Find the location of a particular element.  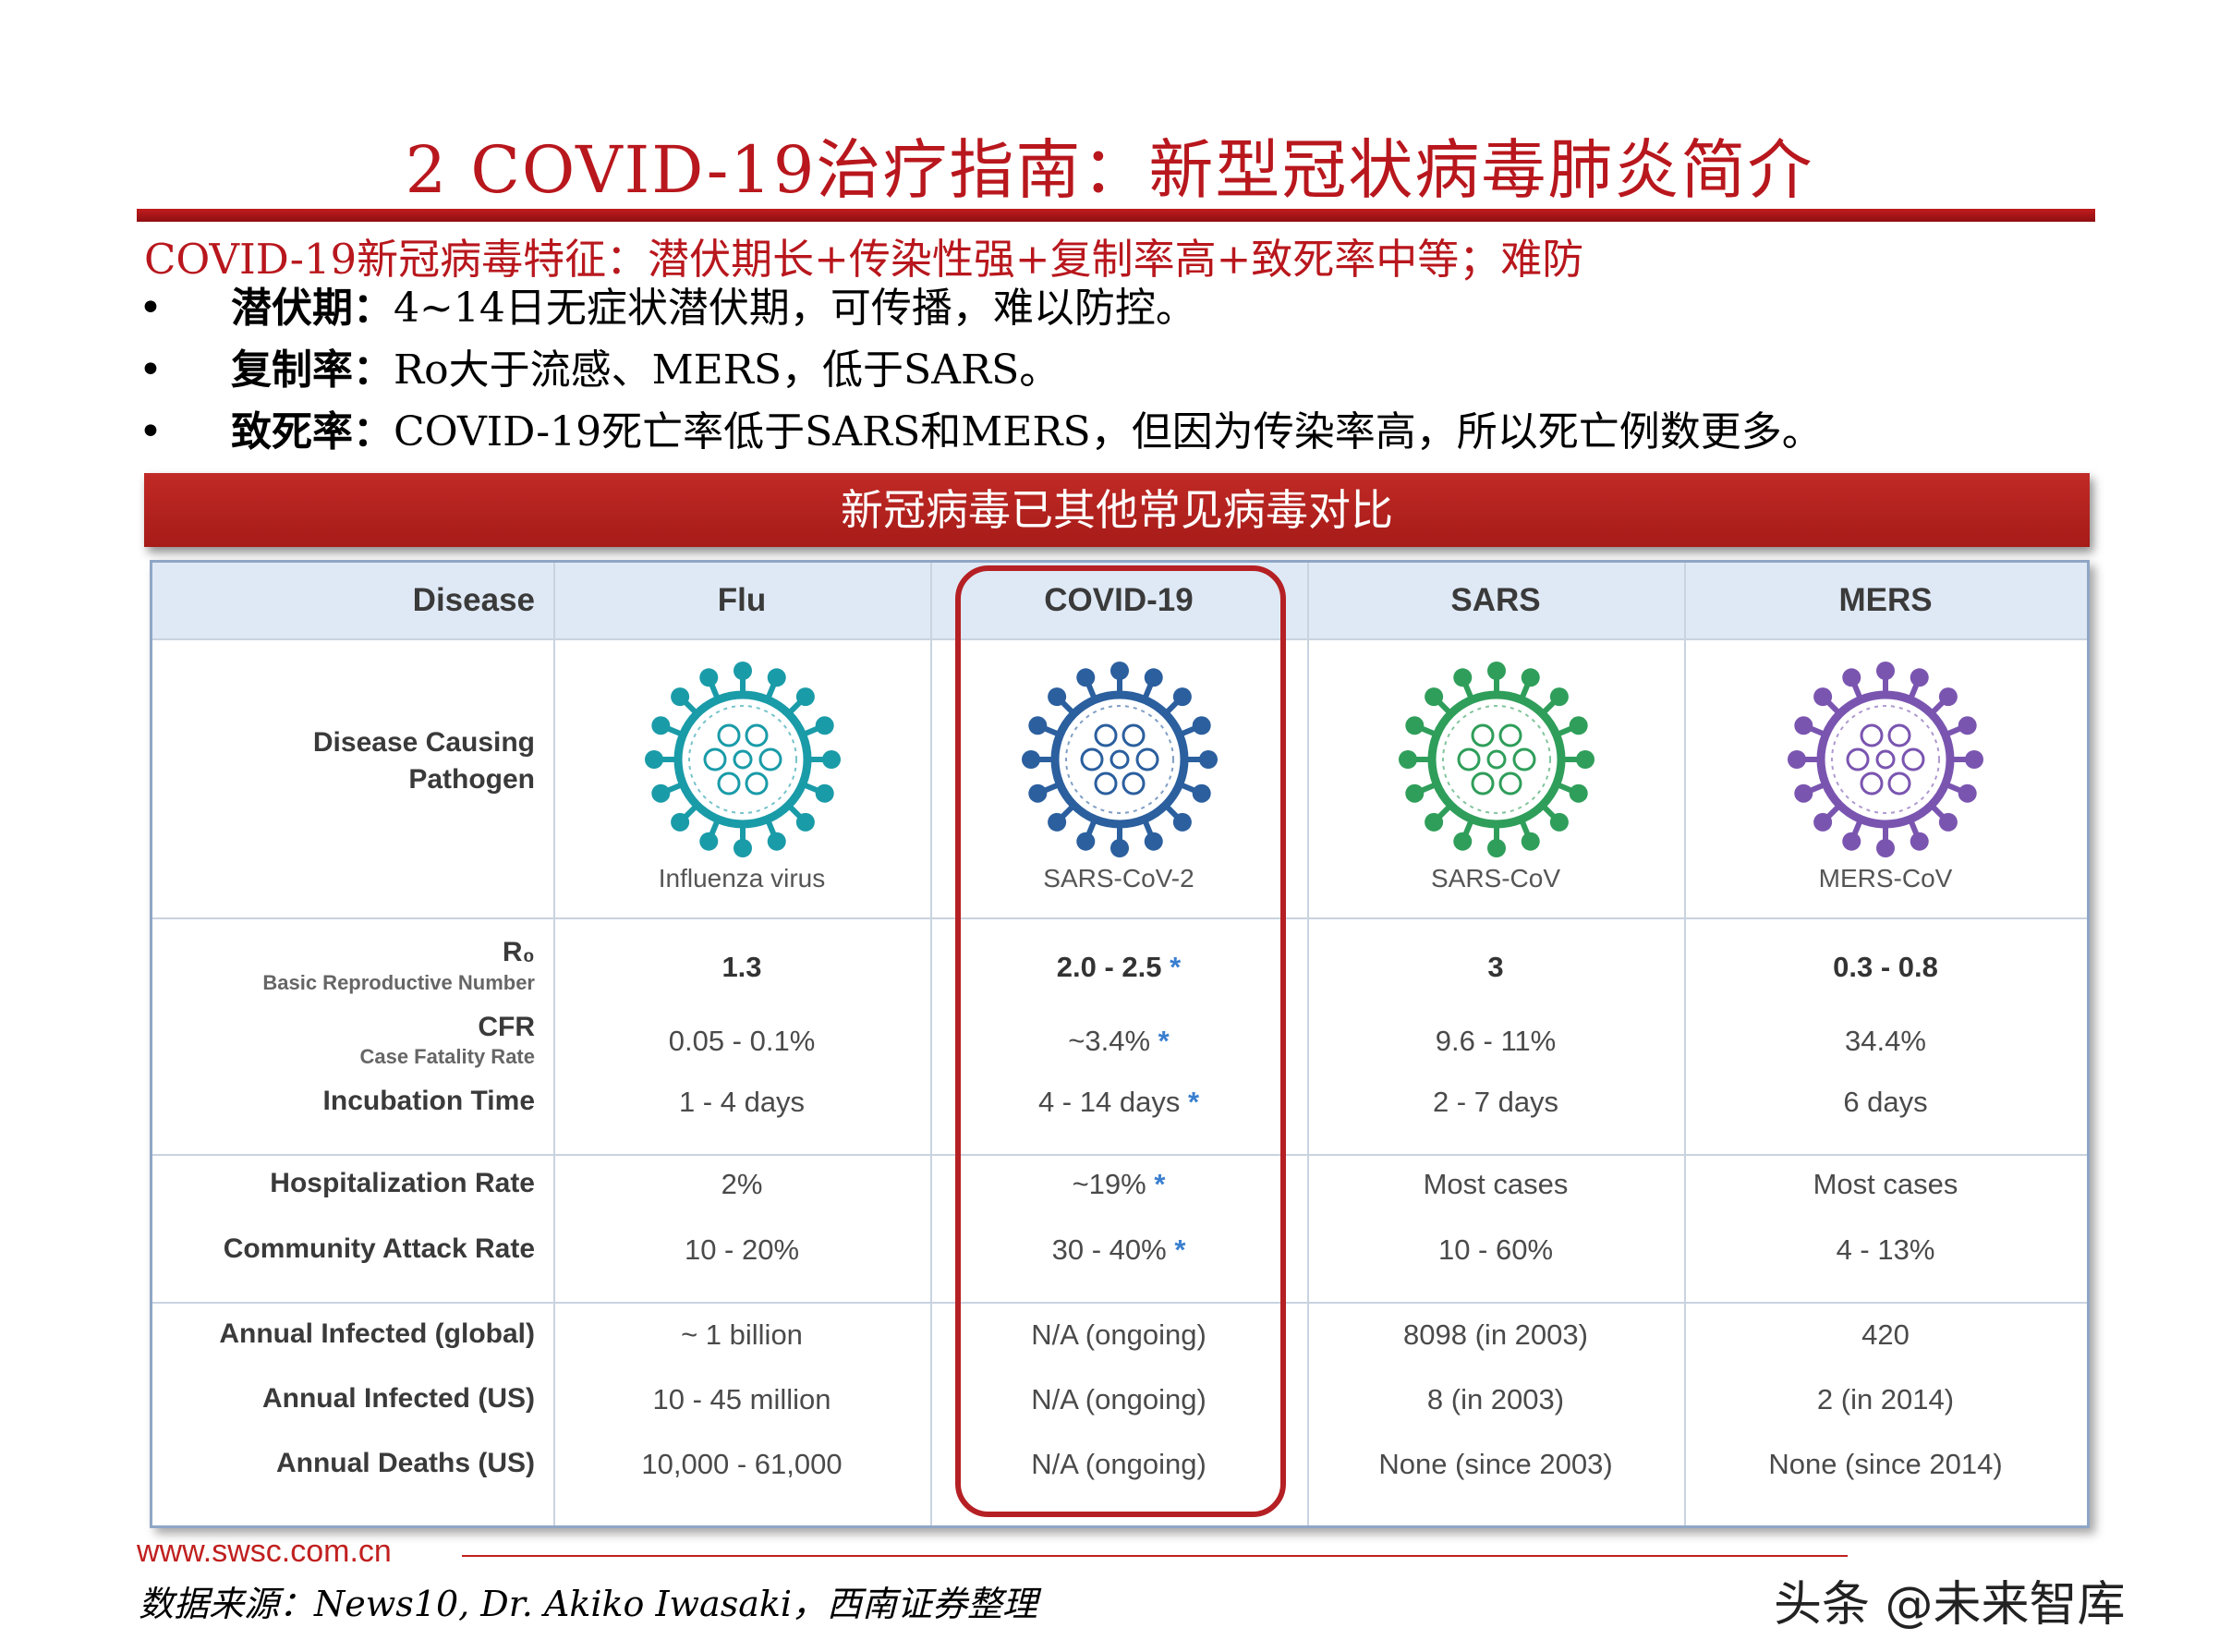

pathogen-name-mers: MERS-CoV is located at coordinates (1885, 878).